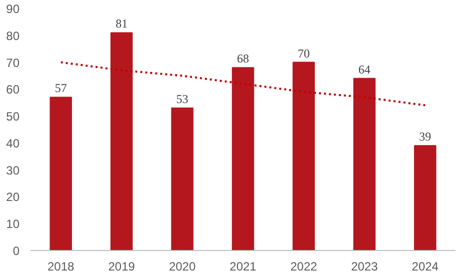 The image size is (463, 275). What do you see at coordinates (182, 99) in the screenshot?
I see `data-label: 53` at bounding box center [182, 99].